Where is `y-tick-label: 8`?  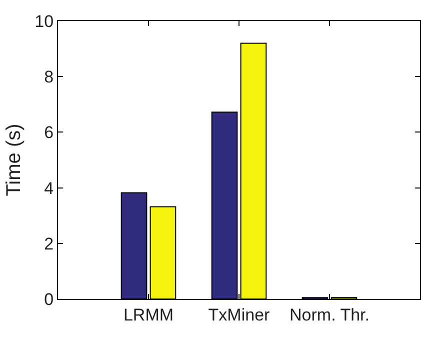 y-tick-label: 8 is located at coordinates (49, 77).